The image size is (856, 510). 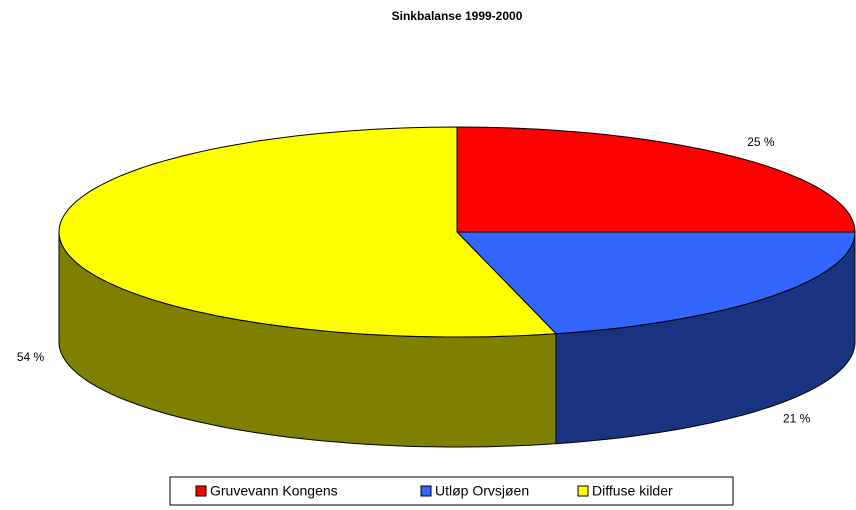 I want to click on legend-box, so click(x=451, y=491).